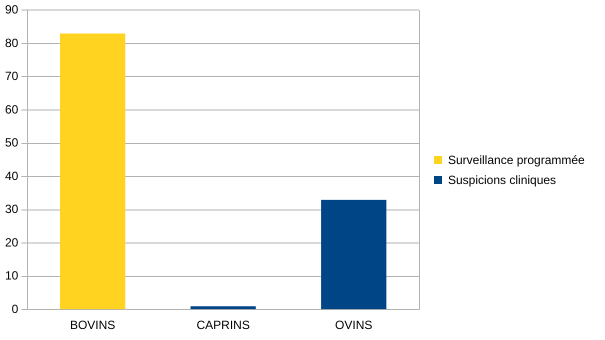  What do you see at coordinates (11, 76) in the screenshot?
I see `y-tick-label: 70` at bounding box center [11, 76].